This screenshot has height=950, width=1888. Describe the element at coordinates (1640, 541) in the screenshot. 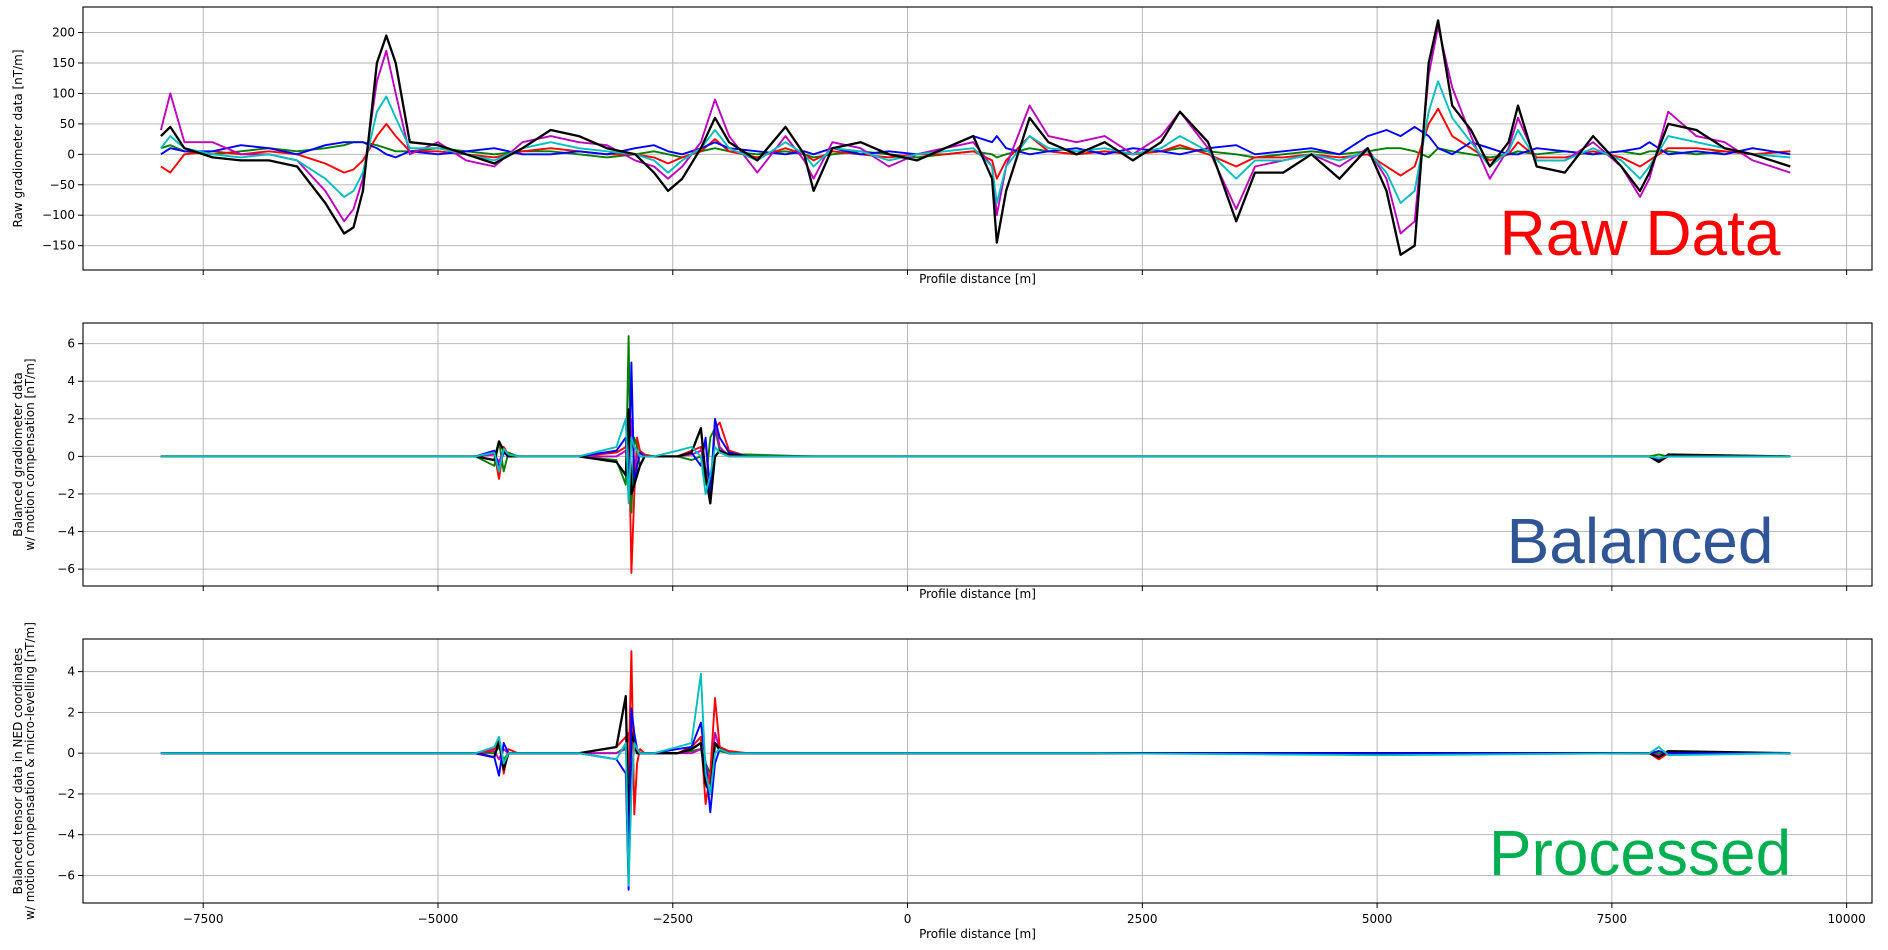

I see `annotation: Balanced` at that location.